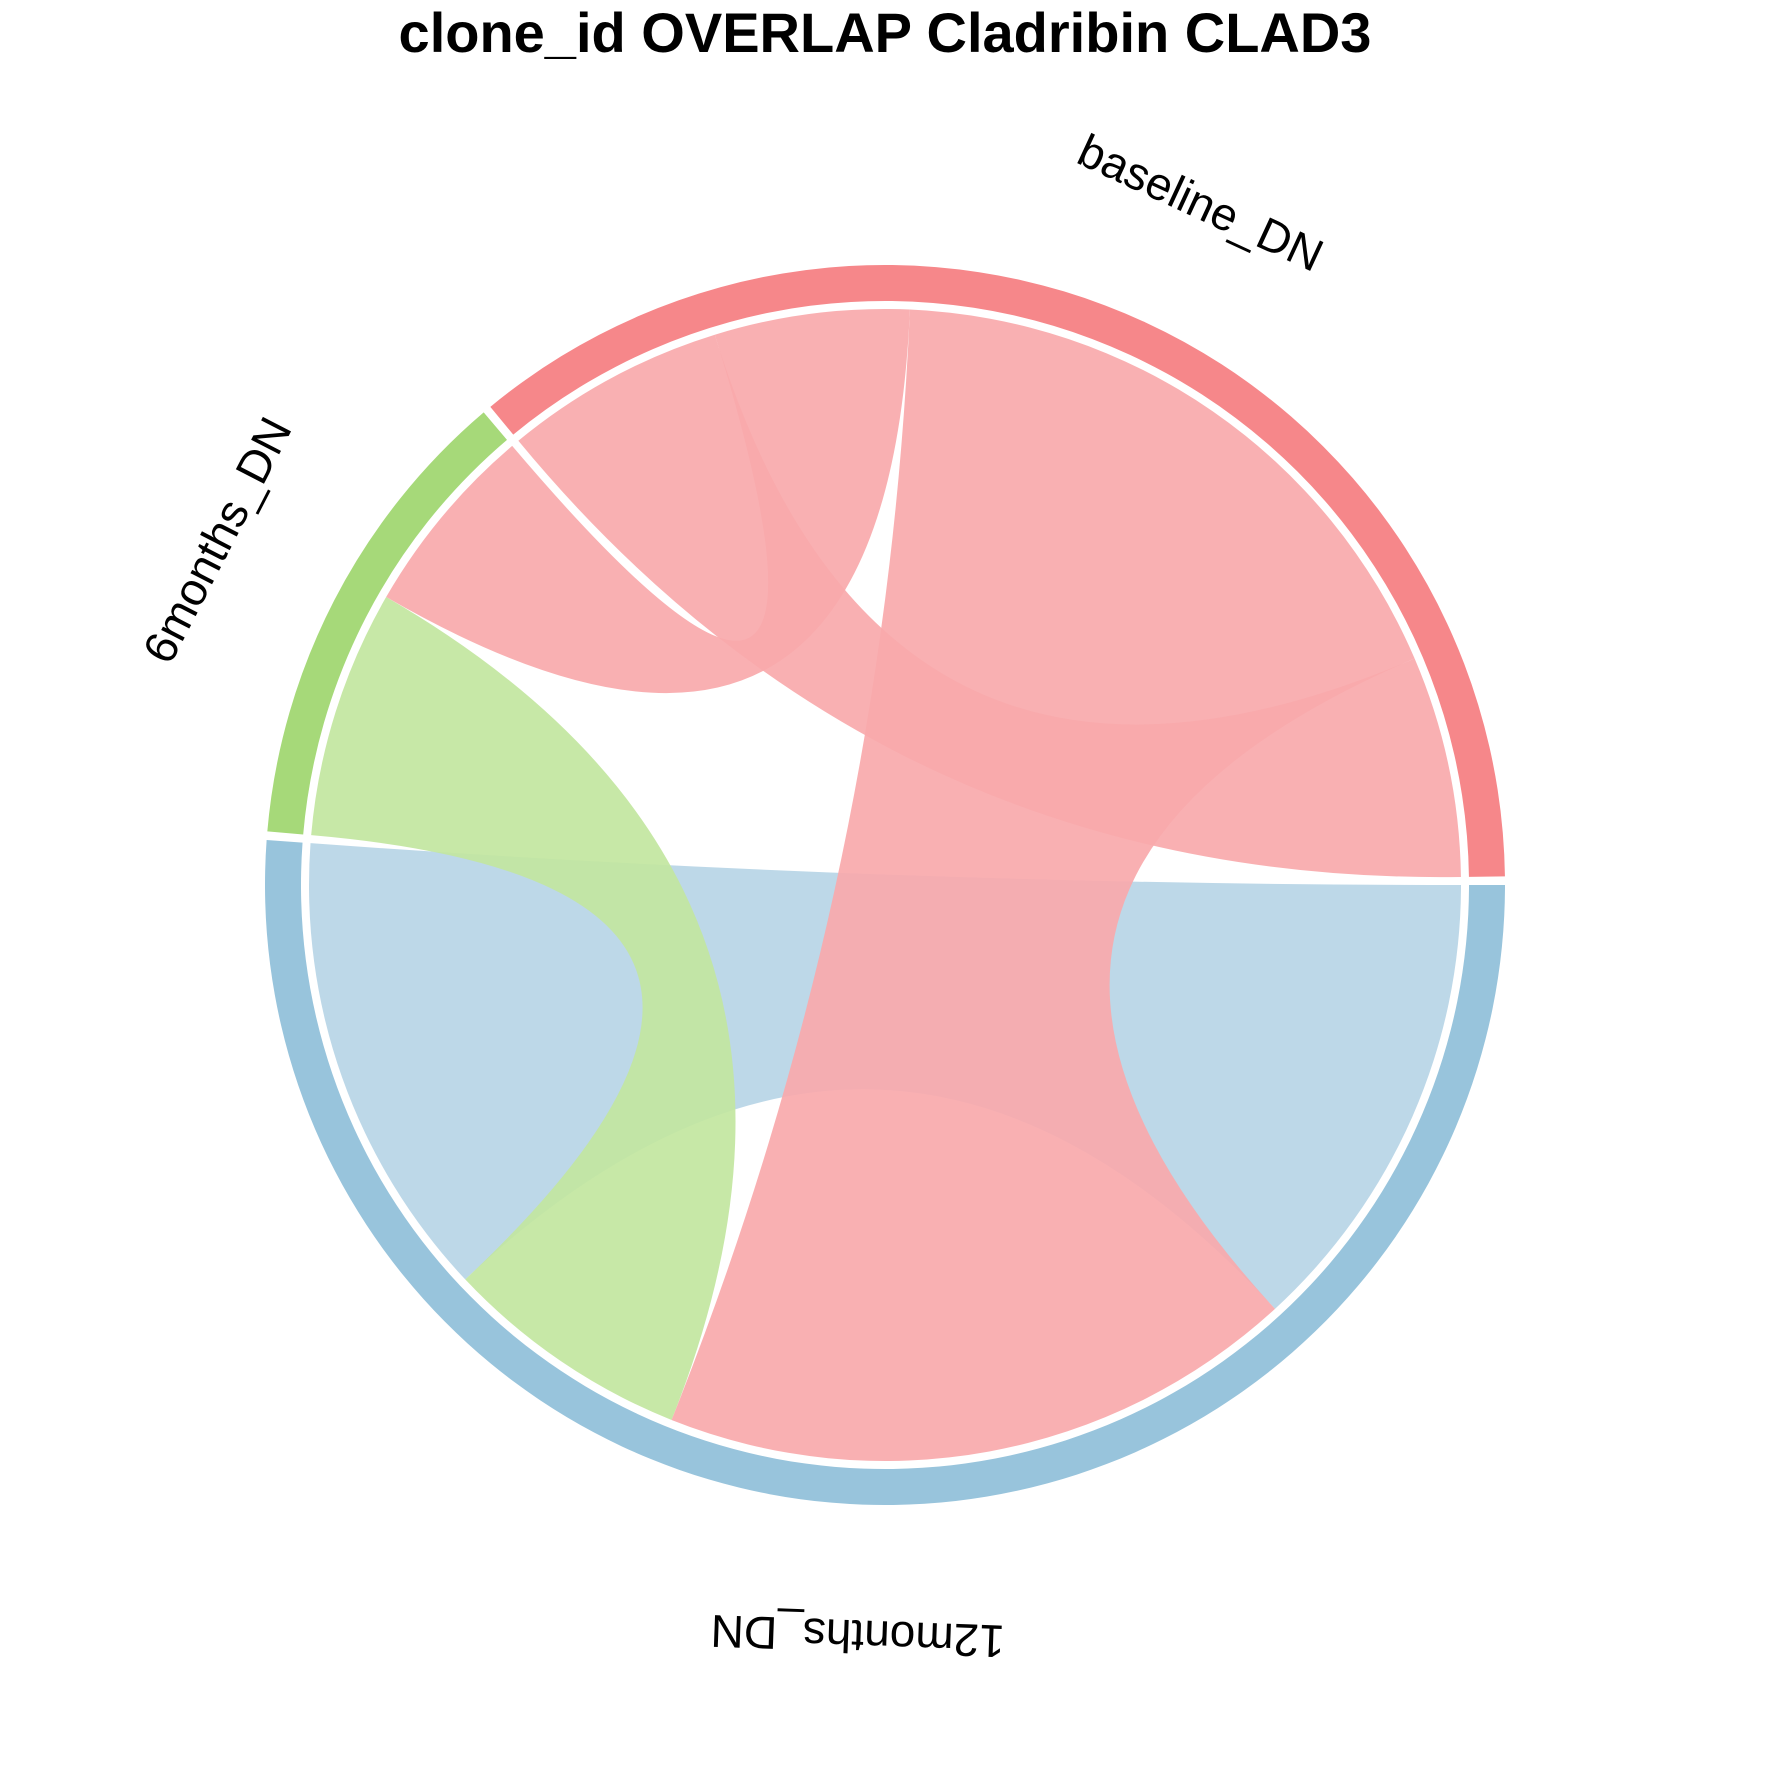 The width and height of the screenshot is (1771, 1771). Describe the element at coordinates (216, 540) in the screenshot. I see `sector-label-6months_DN: 6months_DN` at that location.